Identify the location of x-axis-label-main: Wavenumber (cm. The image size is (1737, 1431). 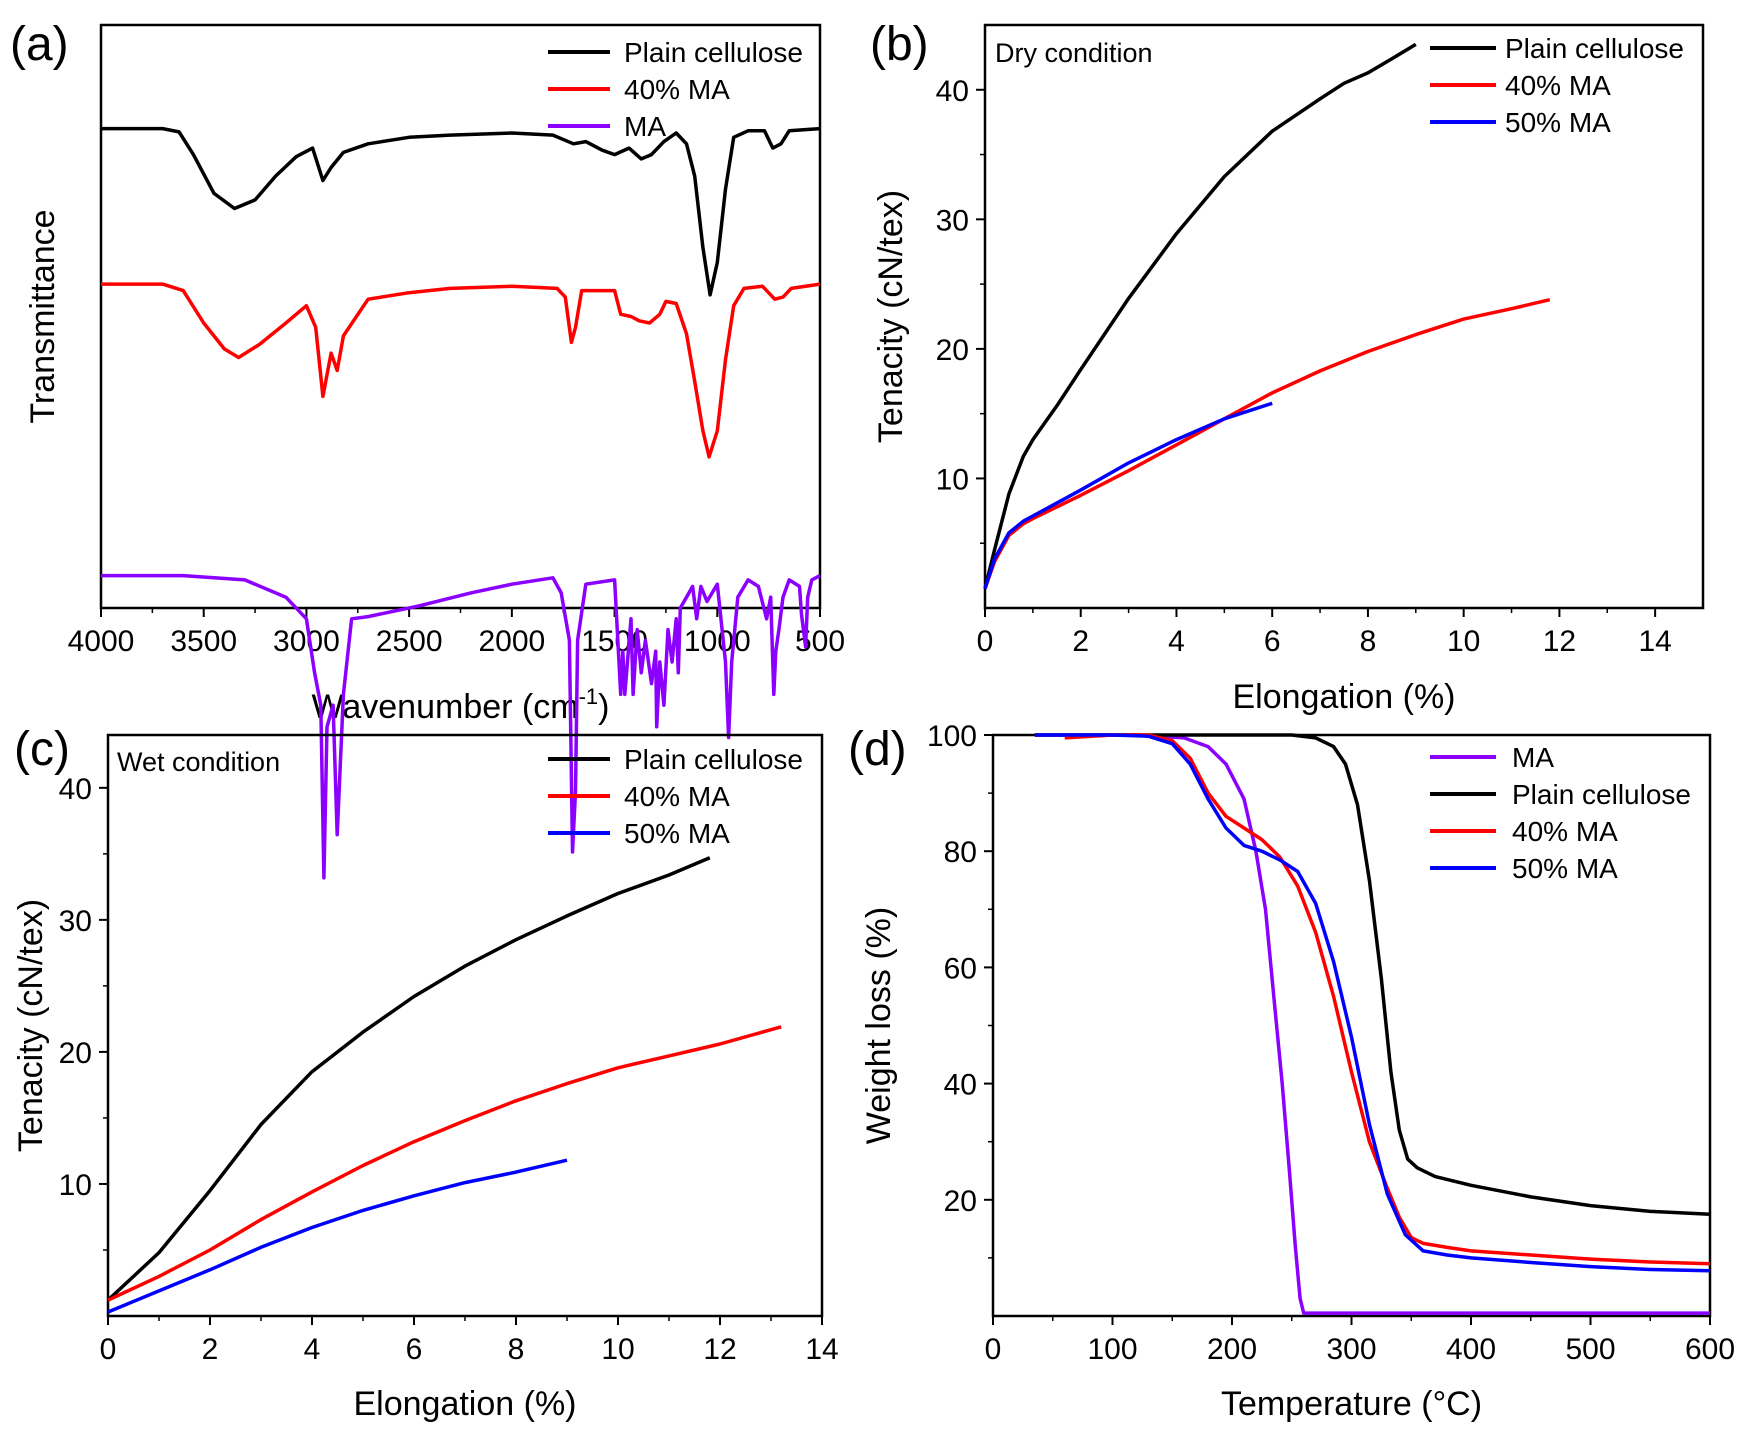
(445, 707).